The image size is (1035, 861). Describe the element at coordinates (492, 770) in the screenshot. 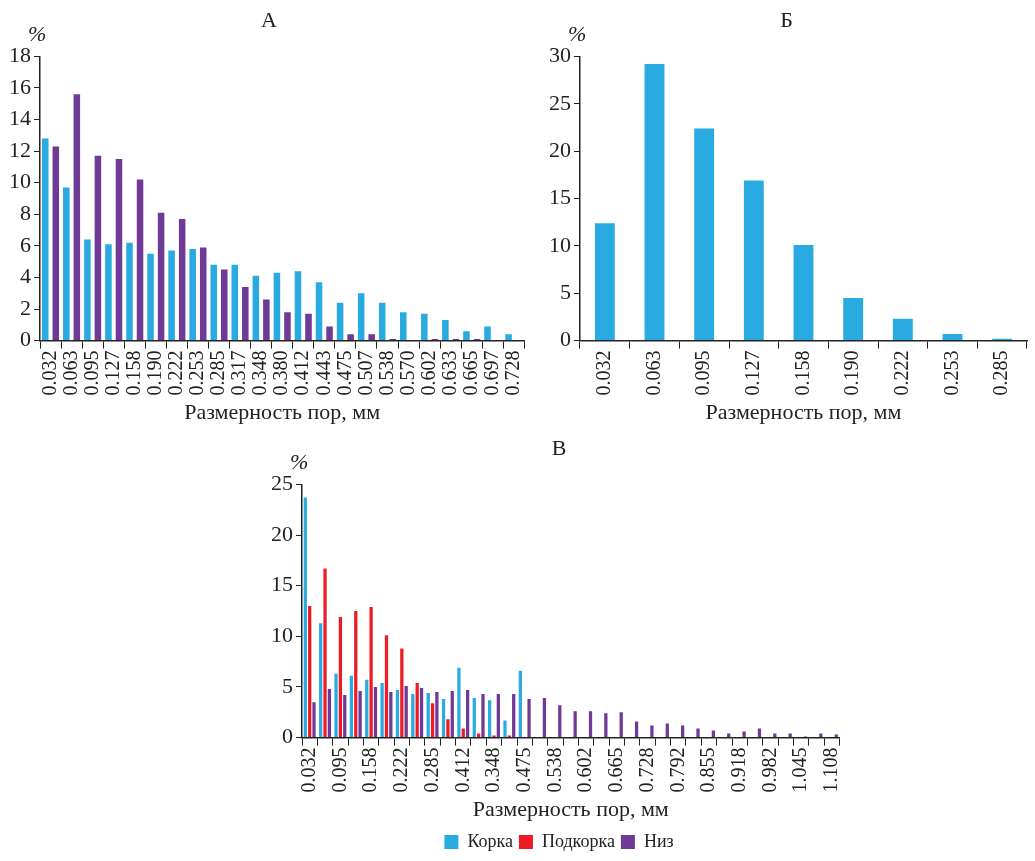

I see `x-tick-label: 0.348` at that location.